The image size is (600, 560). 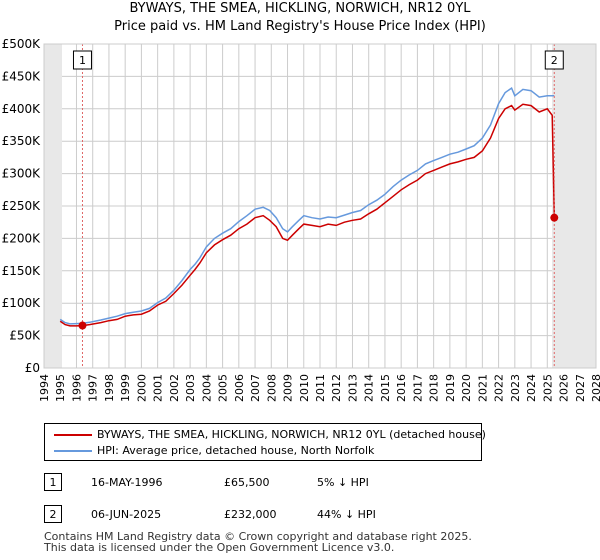 What do you see at coordinates (93, 388) in the screenshot?
I see `x-tick-label: 1997` at bounding box center [93, 388].